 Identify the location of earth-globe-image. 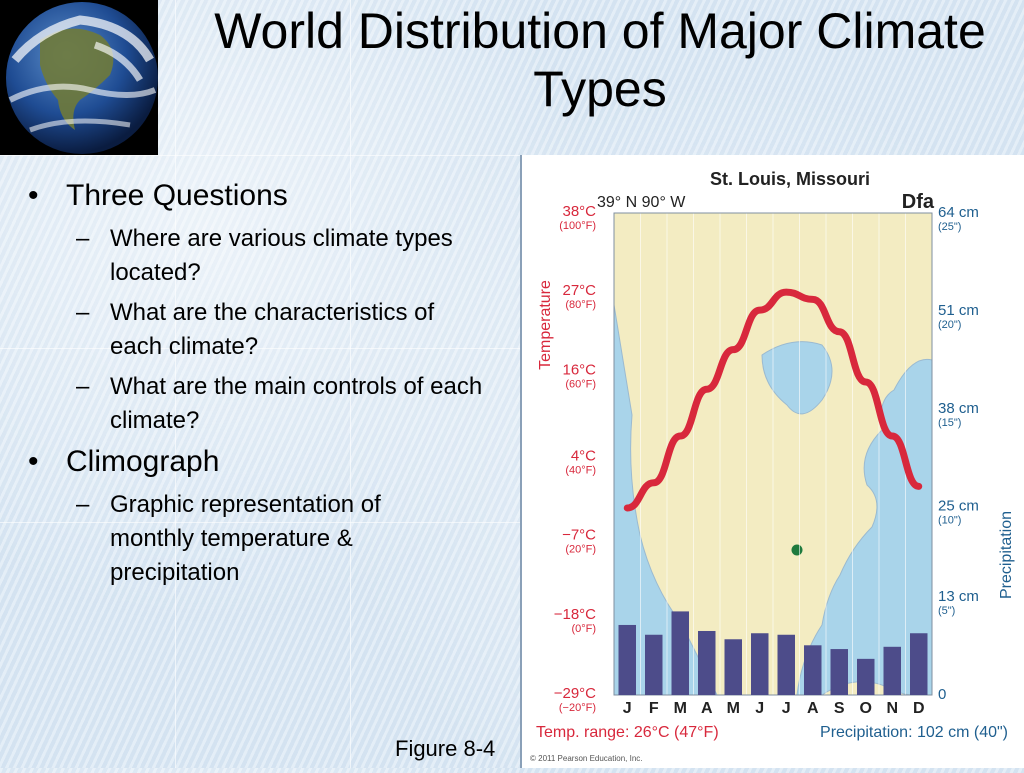
(79, 77).